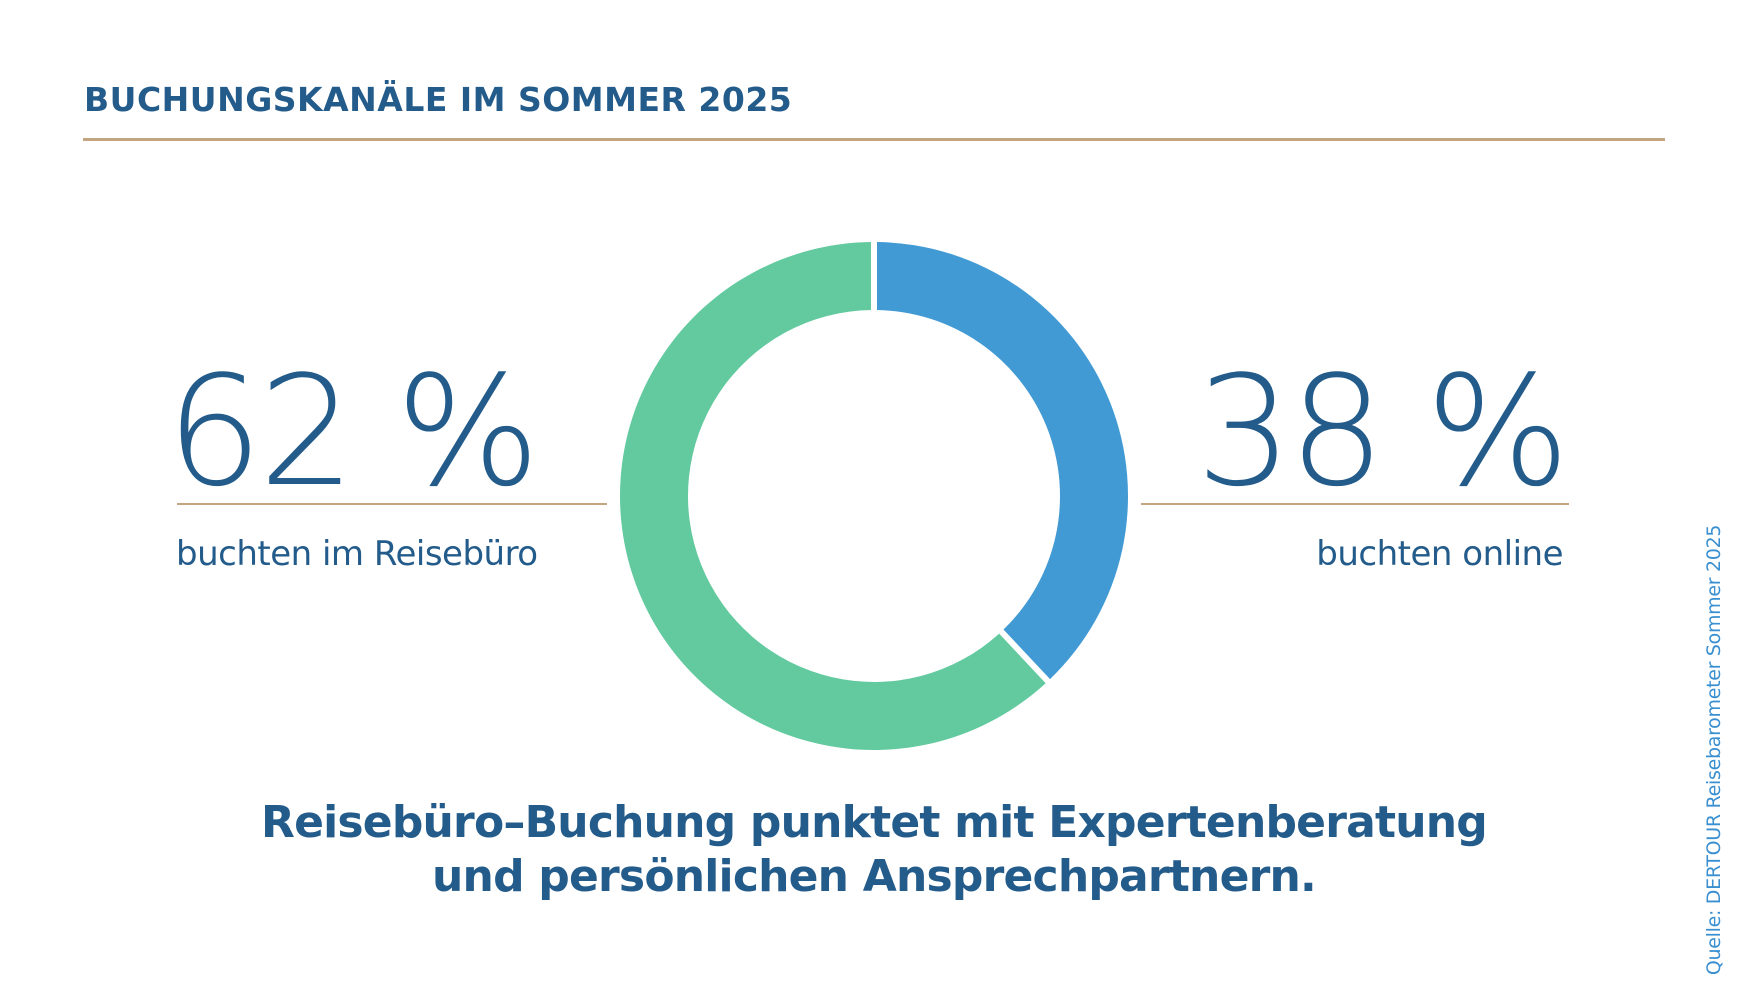  Describe the element at coordinates (353, 431) in the screenshot. I see `agency-percentage: 62 %` at that location.